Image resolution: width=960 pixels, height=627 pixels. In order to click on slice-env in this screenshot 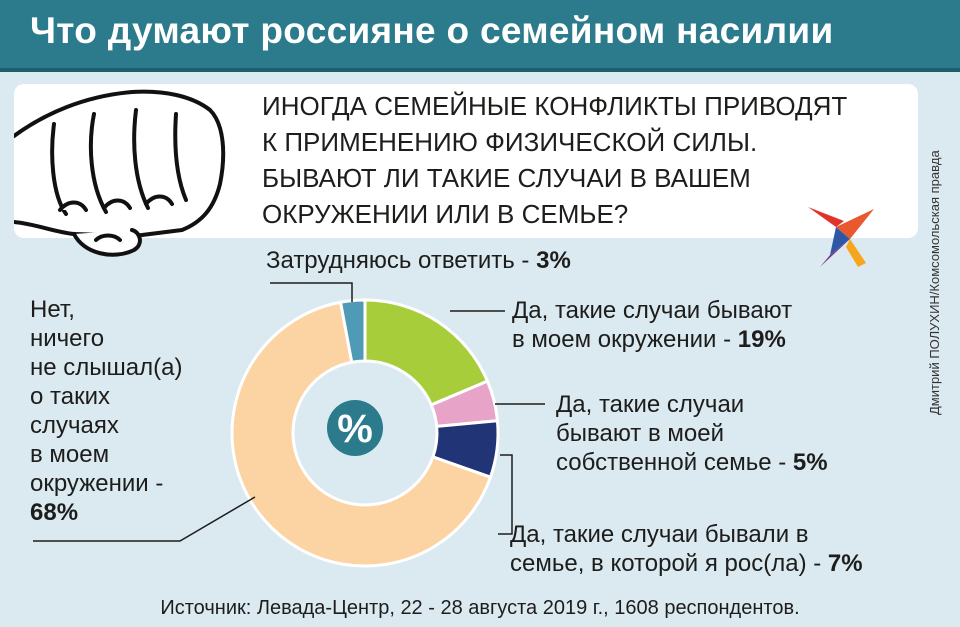, I will do `click(426, 352)`.